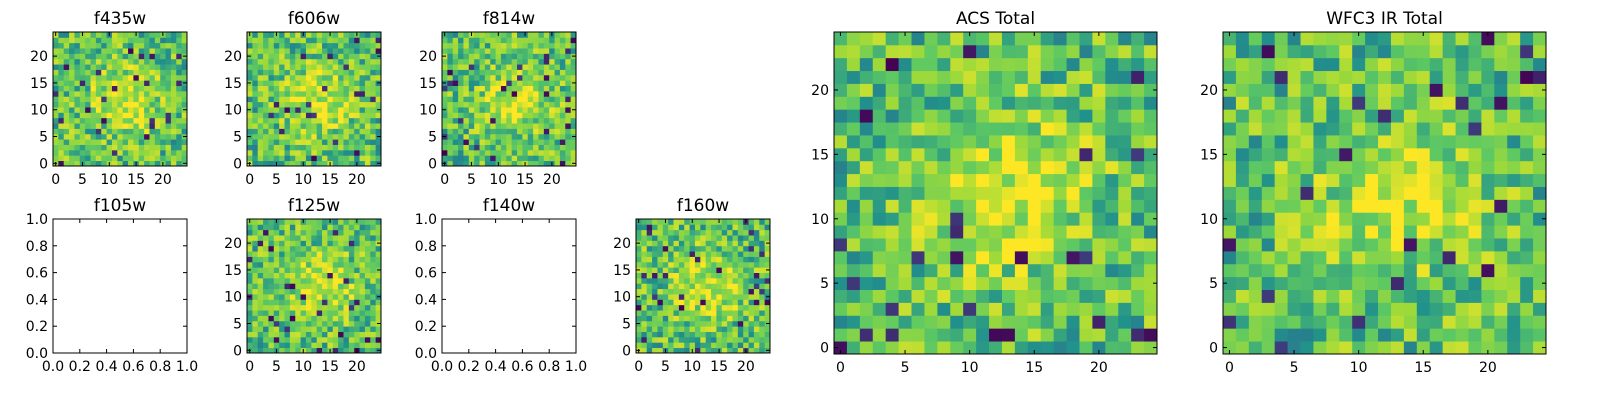 The image size is (1600, 400). What do you see at coordinates (995, 19) in the screenshot?
I see `panel-title-acs-total: ACS Total` at bounding box center [995, 19].